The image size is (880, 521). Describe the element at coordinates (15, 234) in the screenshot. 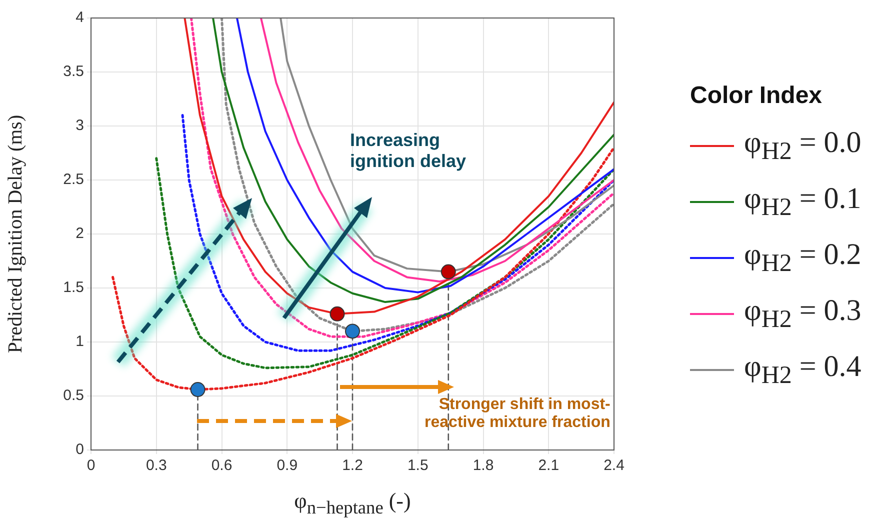

I see `y-axis-title: Predicted Ignition Delay (ms)` at that location.